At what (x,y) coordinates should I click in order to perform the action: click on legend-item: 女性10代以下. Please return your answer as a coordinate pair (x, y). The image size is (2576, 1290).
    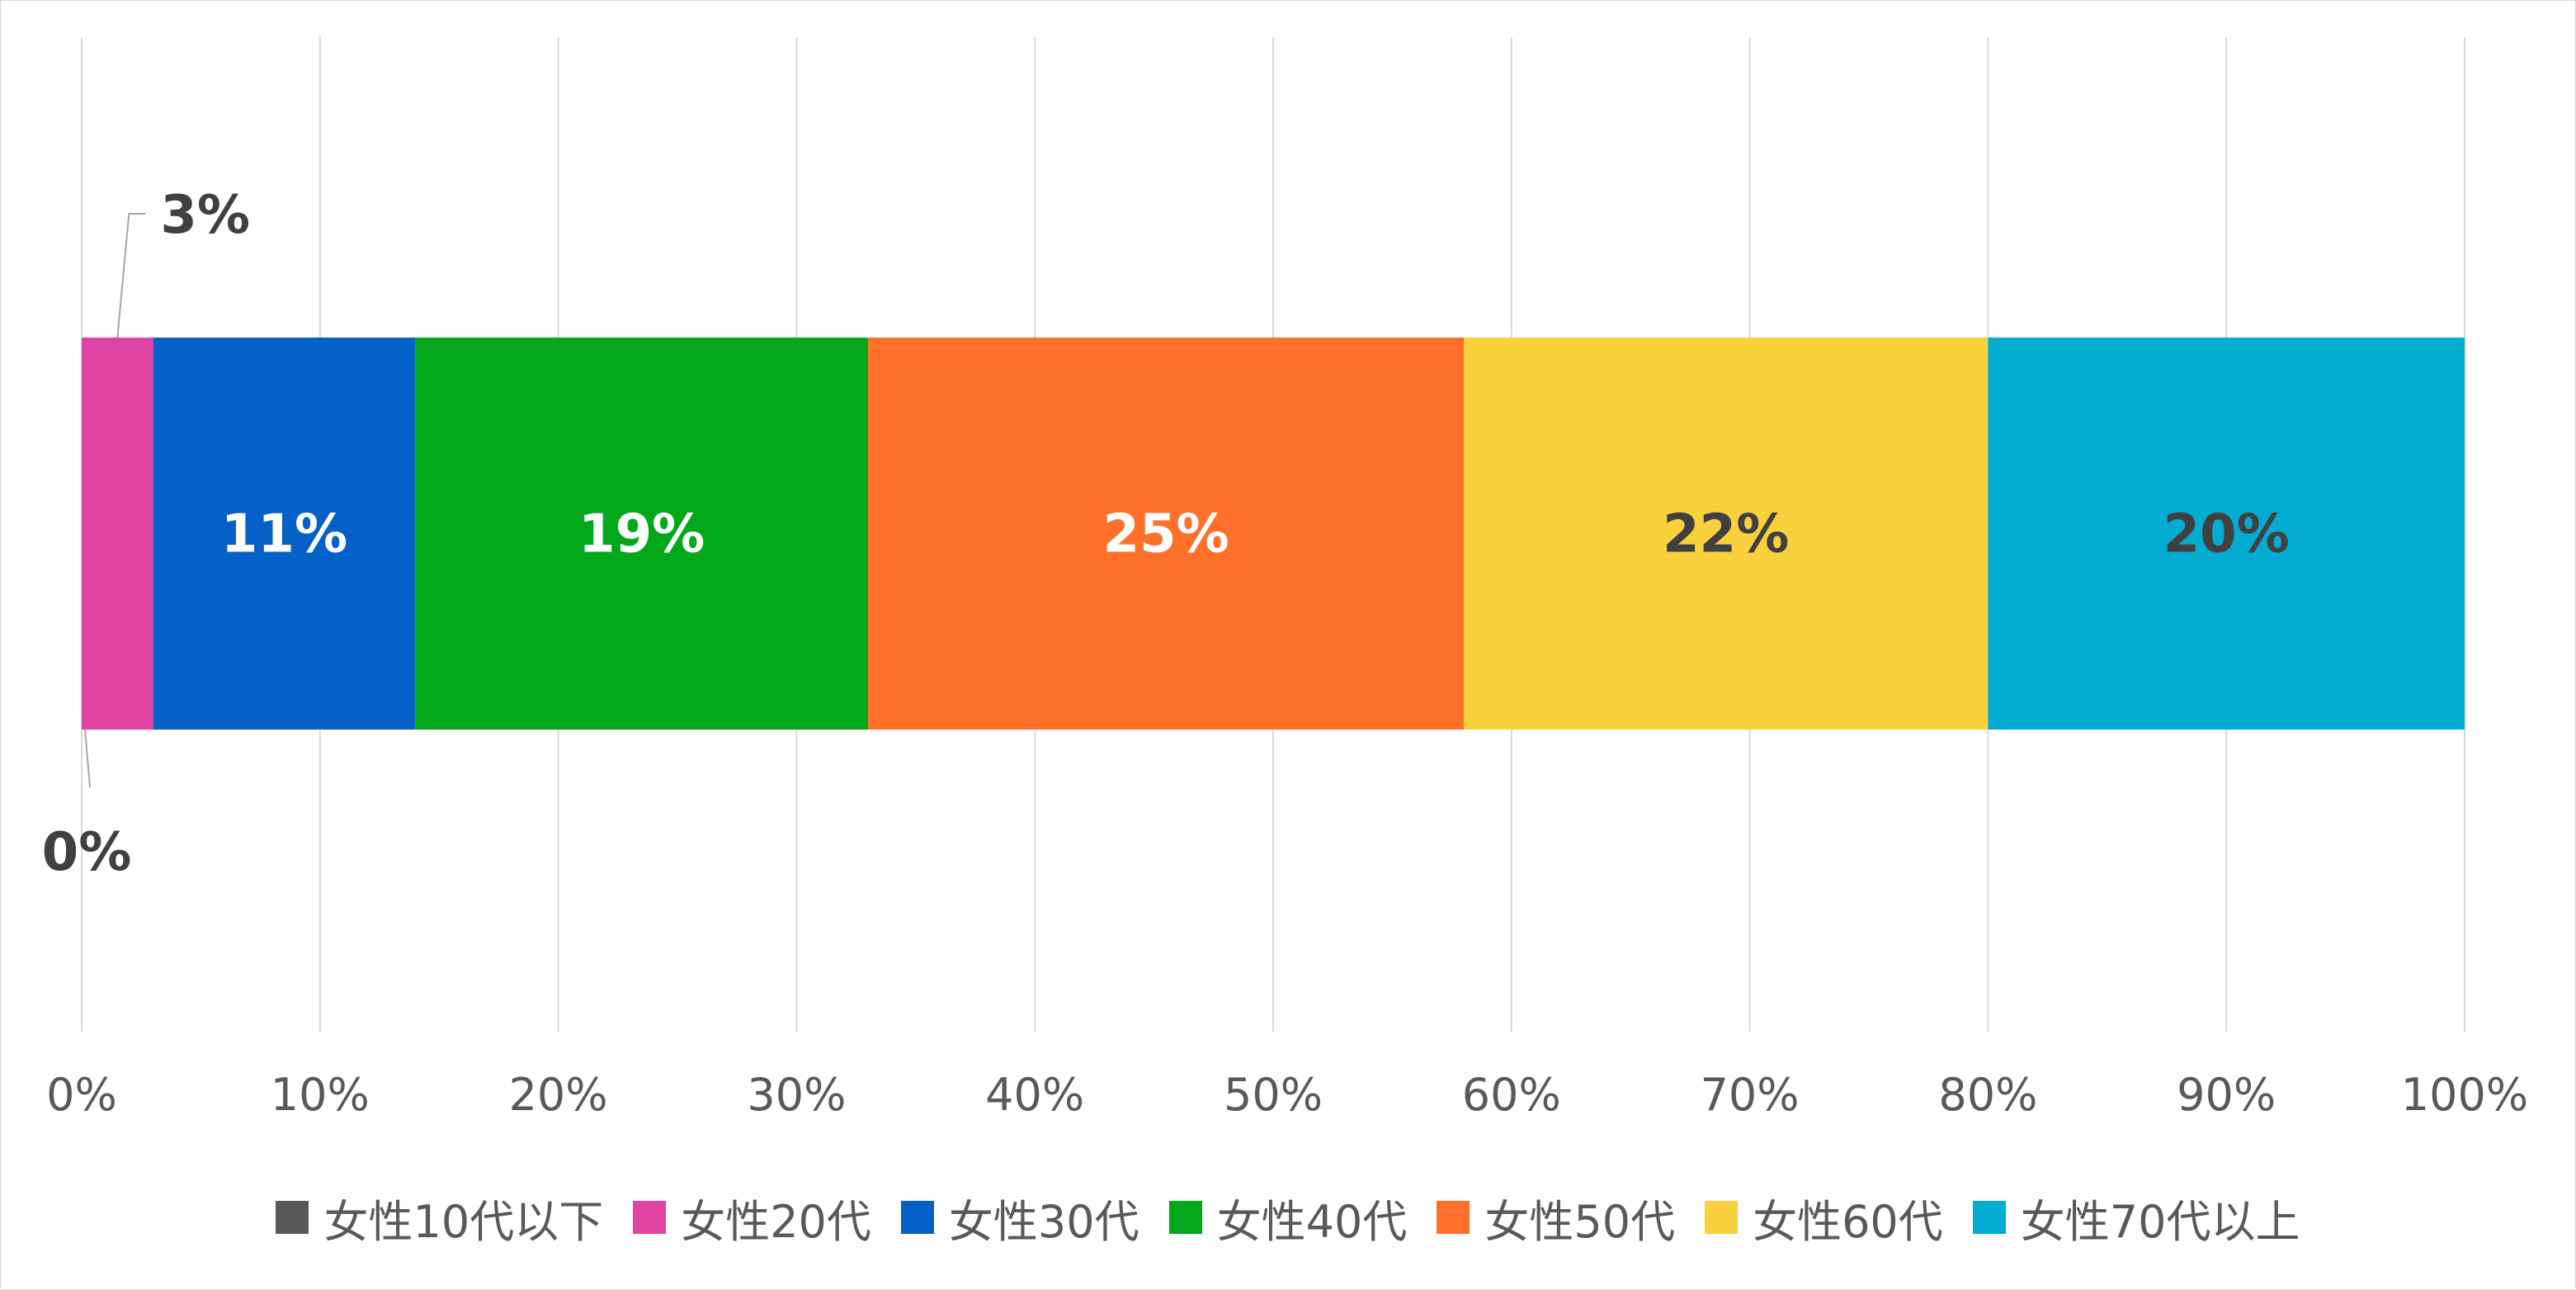
    Looking at the image, I should click on (439, 1217).